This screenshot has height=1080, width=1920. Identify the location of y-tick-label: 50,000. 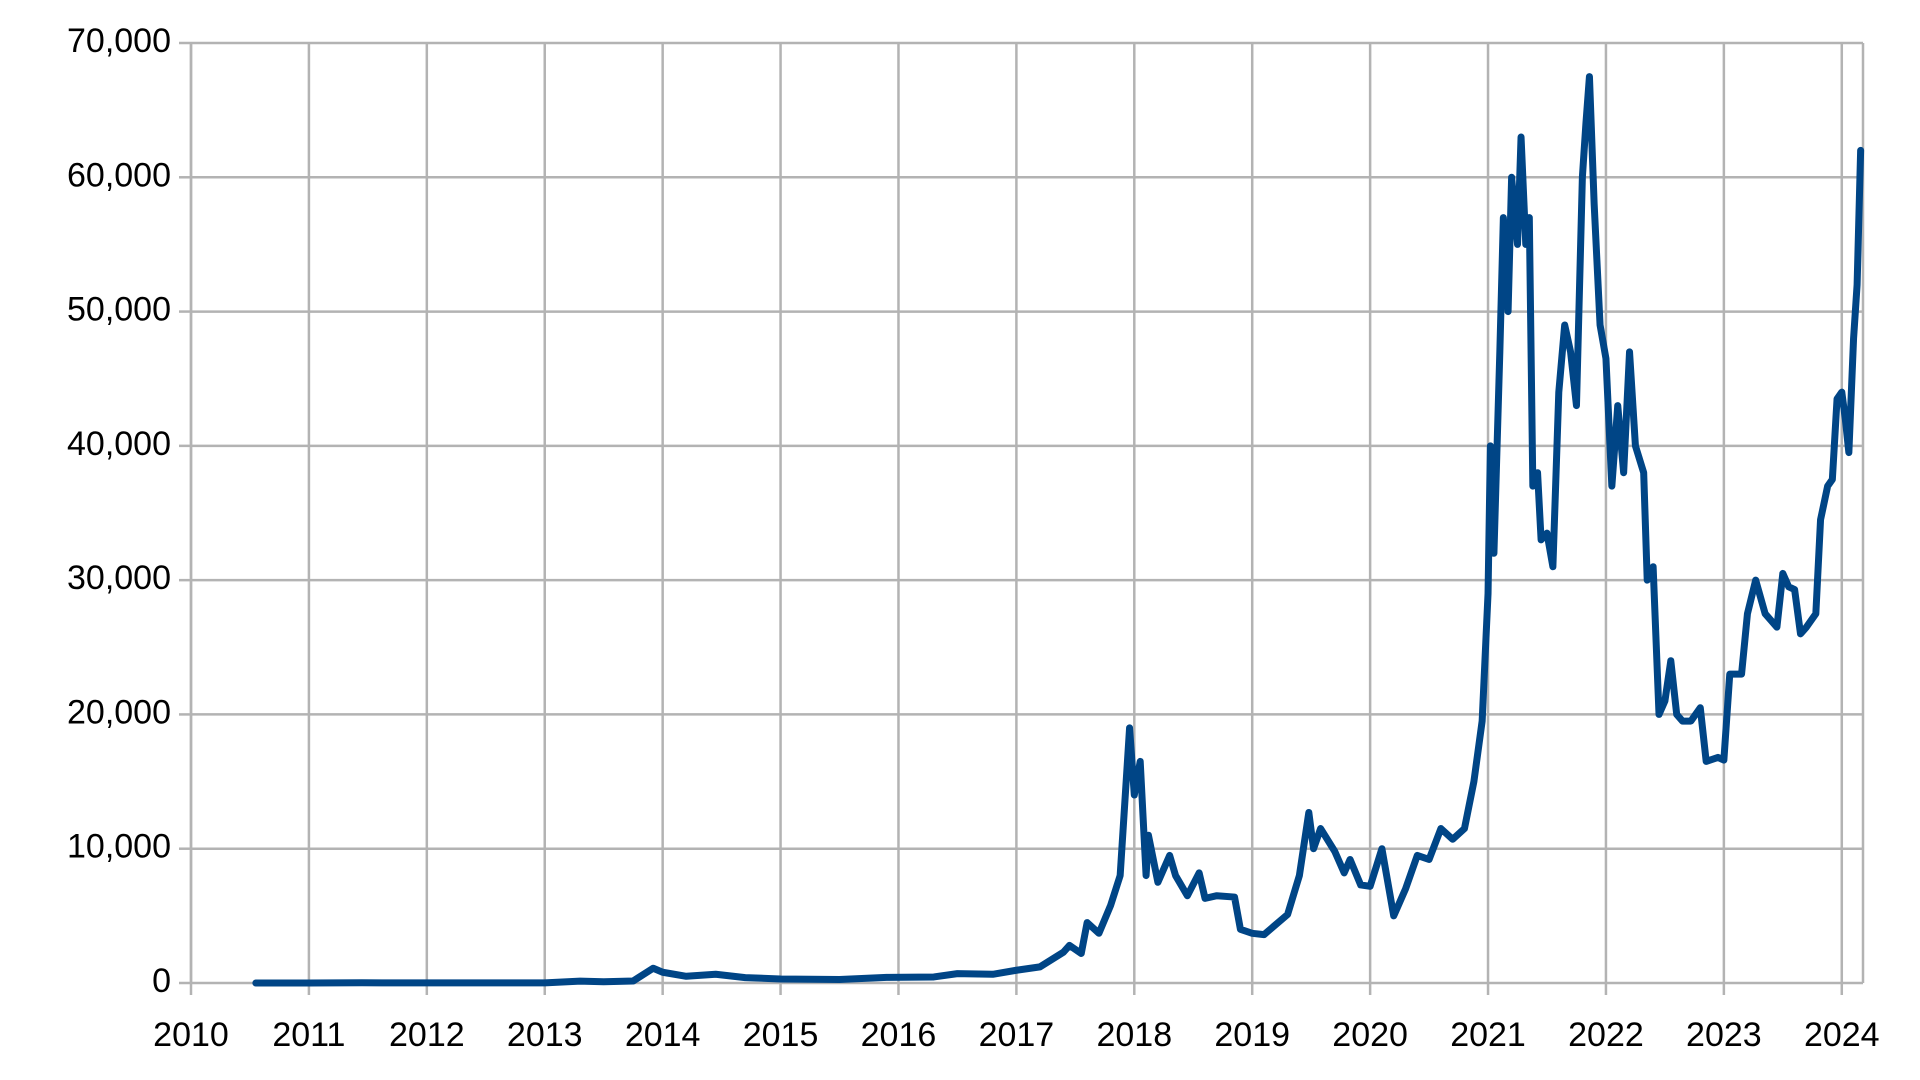
(119, 310).